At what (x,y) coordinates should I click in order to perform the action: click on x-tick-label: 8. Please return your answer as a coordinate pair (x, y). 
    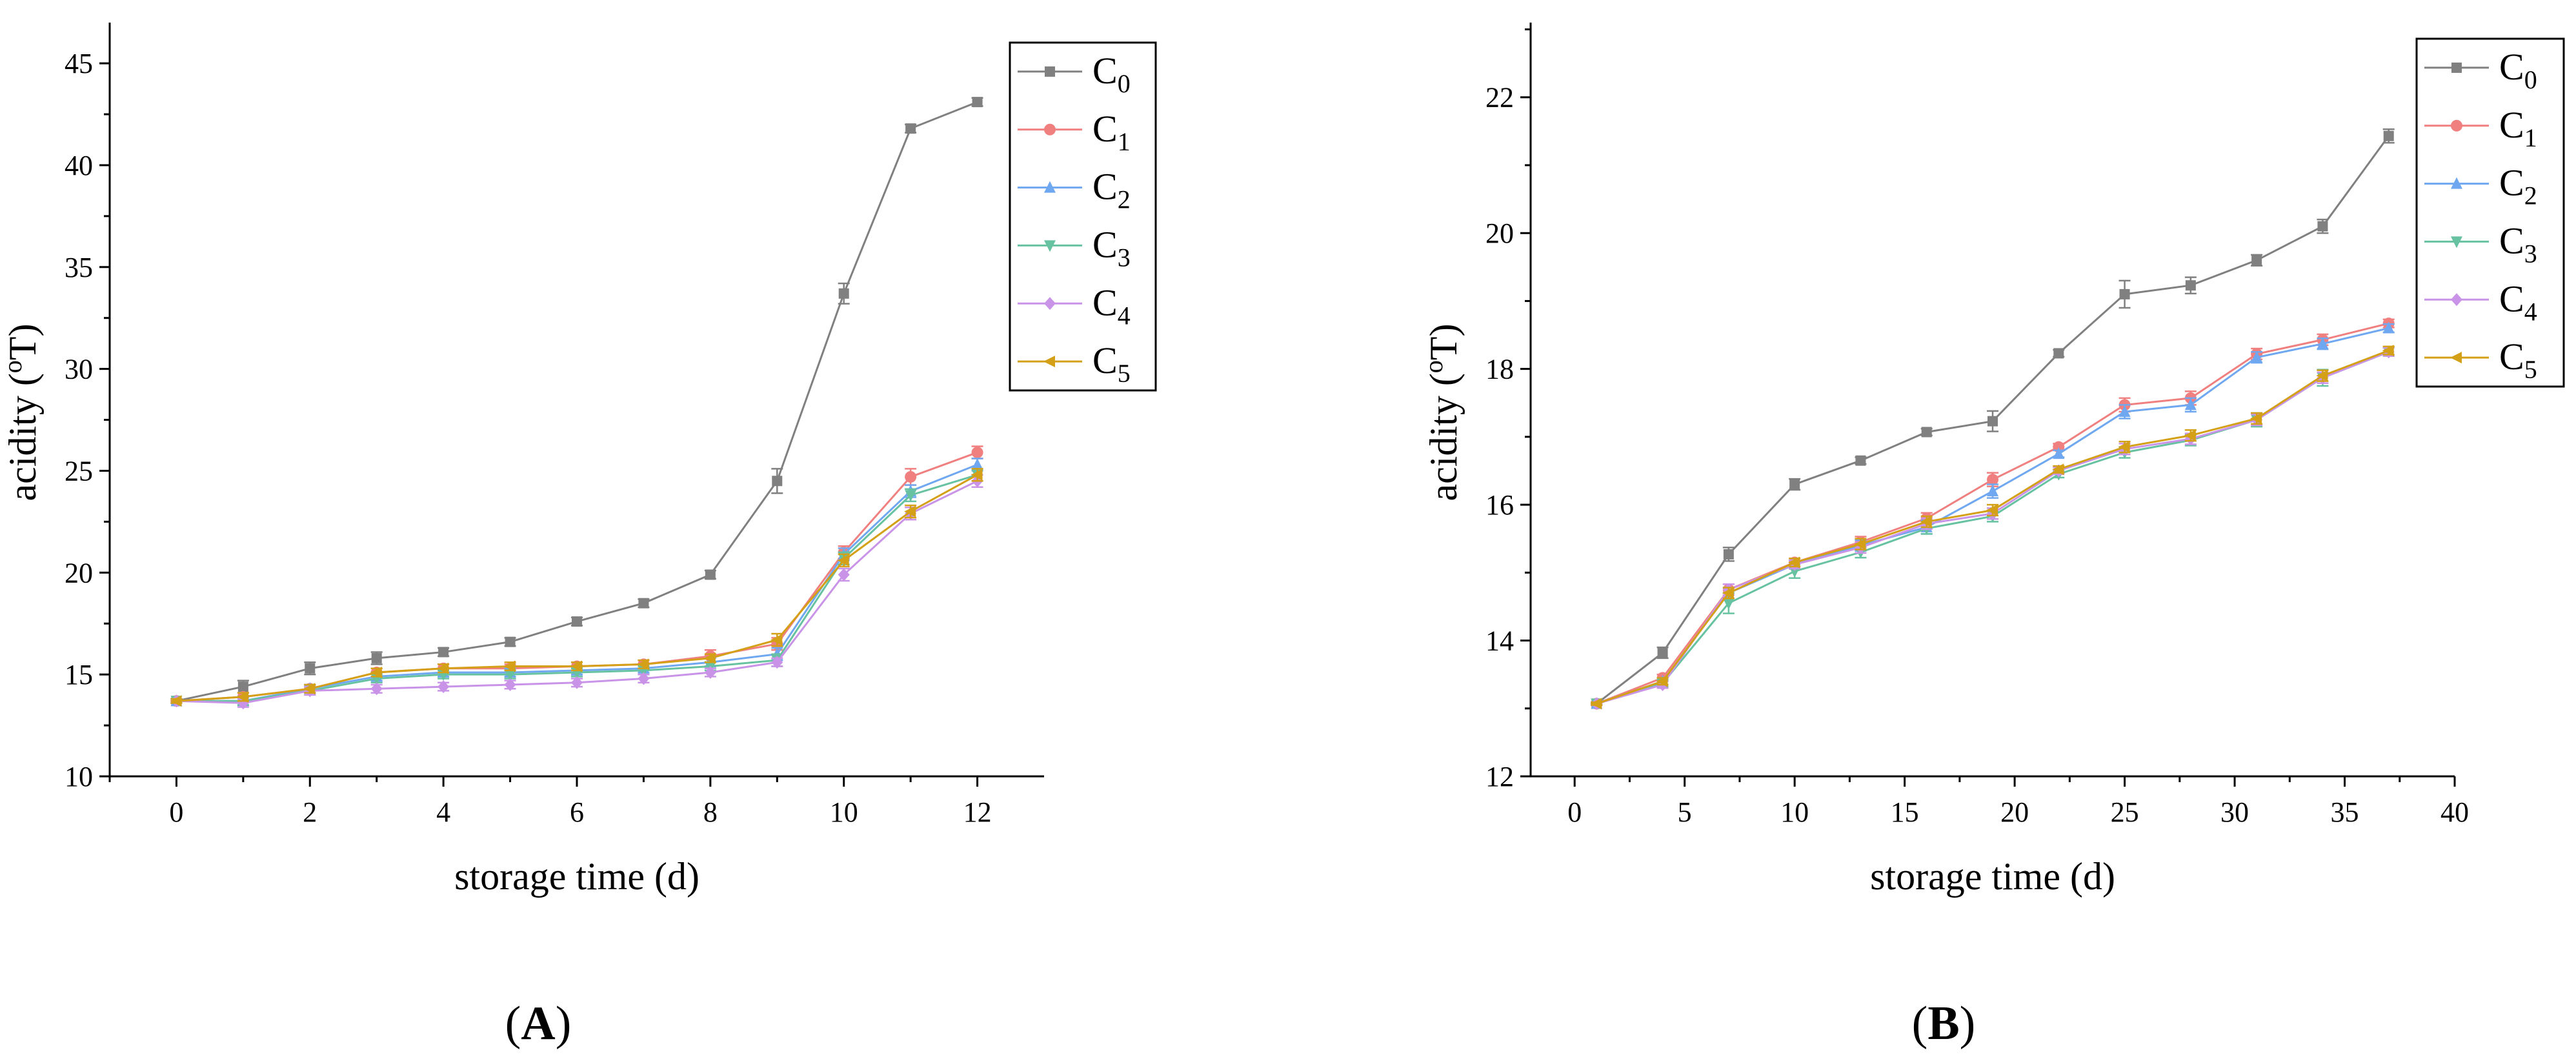
    Looking at the image, I should click on (710, 812).